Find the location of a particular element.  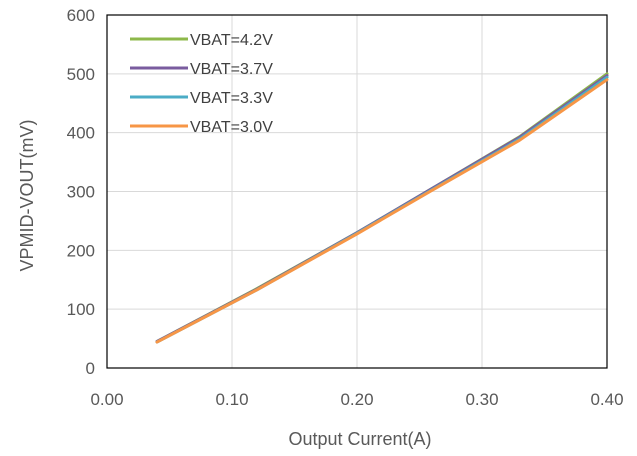

legend-label-vbat-4-2v: VBAT=4.2V is located at coordinates (231, 40).